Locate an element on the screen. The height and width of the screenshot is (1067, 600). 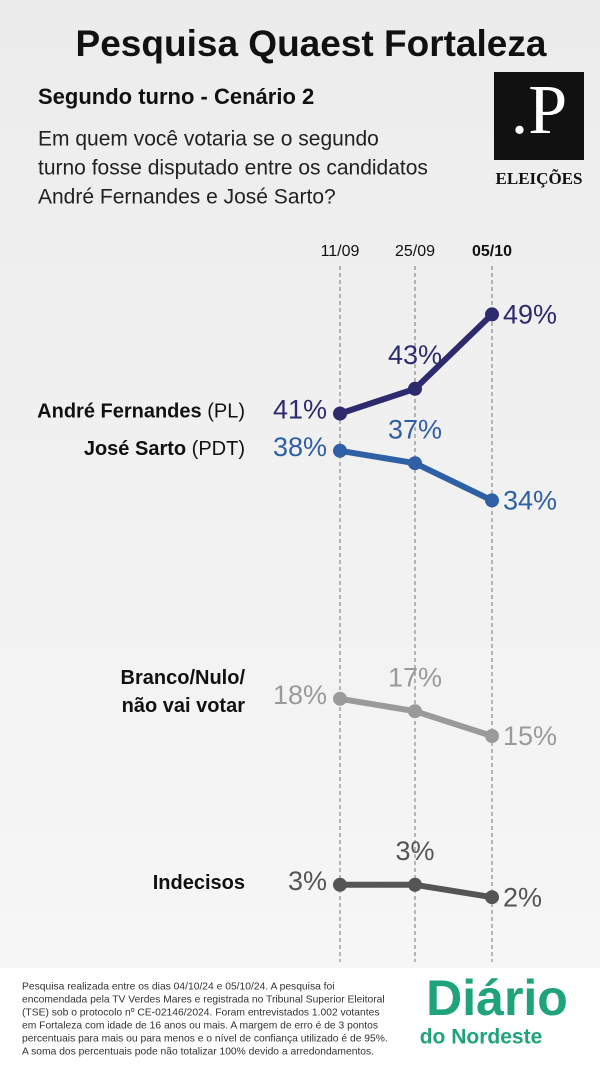
series-label: André Fernandes (PL) is located at coordinates (141, 412).